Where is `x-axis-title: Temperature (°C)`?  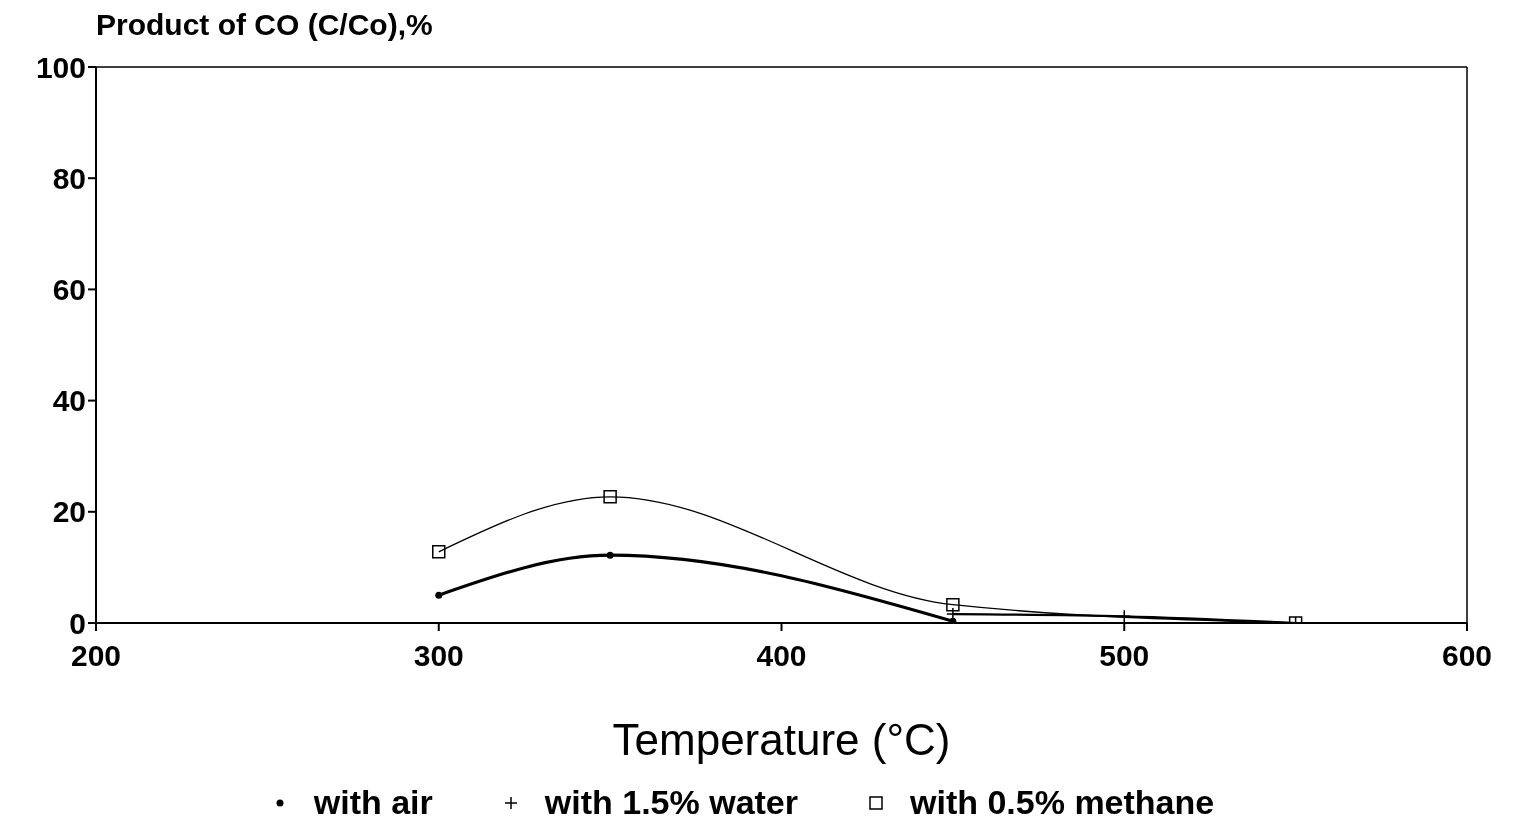
x-axis-title: Temperature (°C) is located at coordinates (781, 739).